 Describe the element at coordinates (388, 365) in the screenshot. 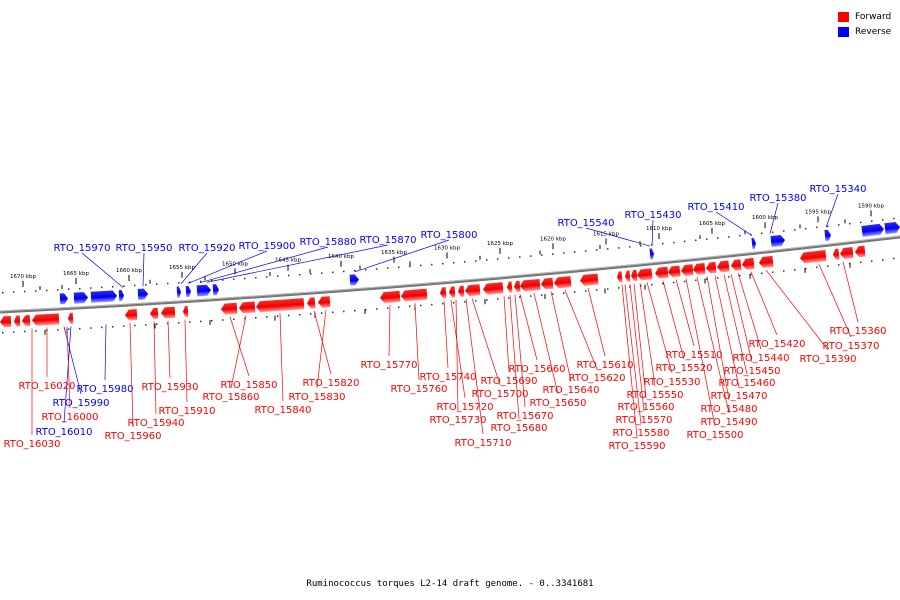

I see `gene-label: RTO_15770` at that location.